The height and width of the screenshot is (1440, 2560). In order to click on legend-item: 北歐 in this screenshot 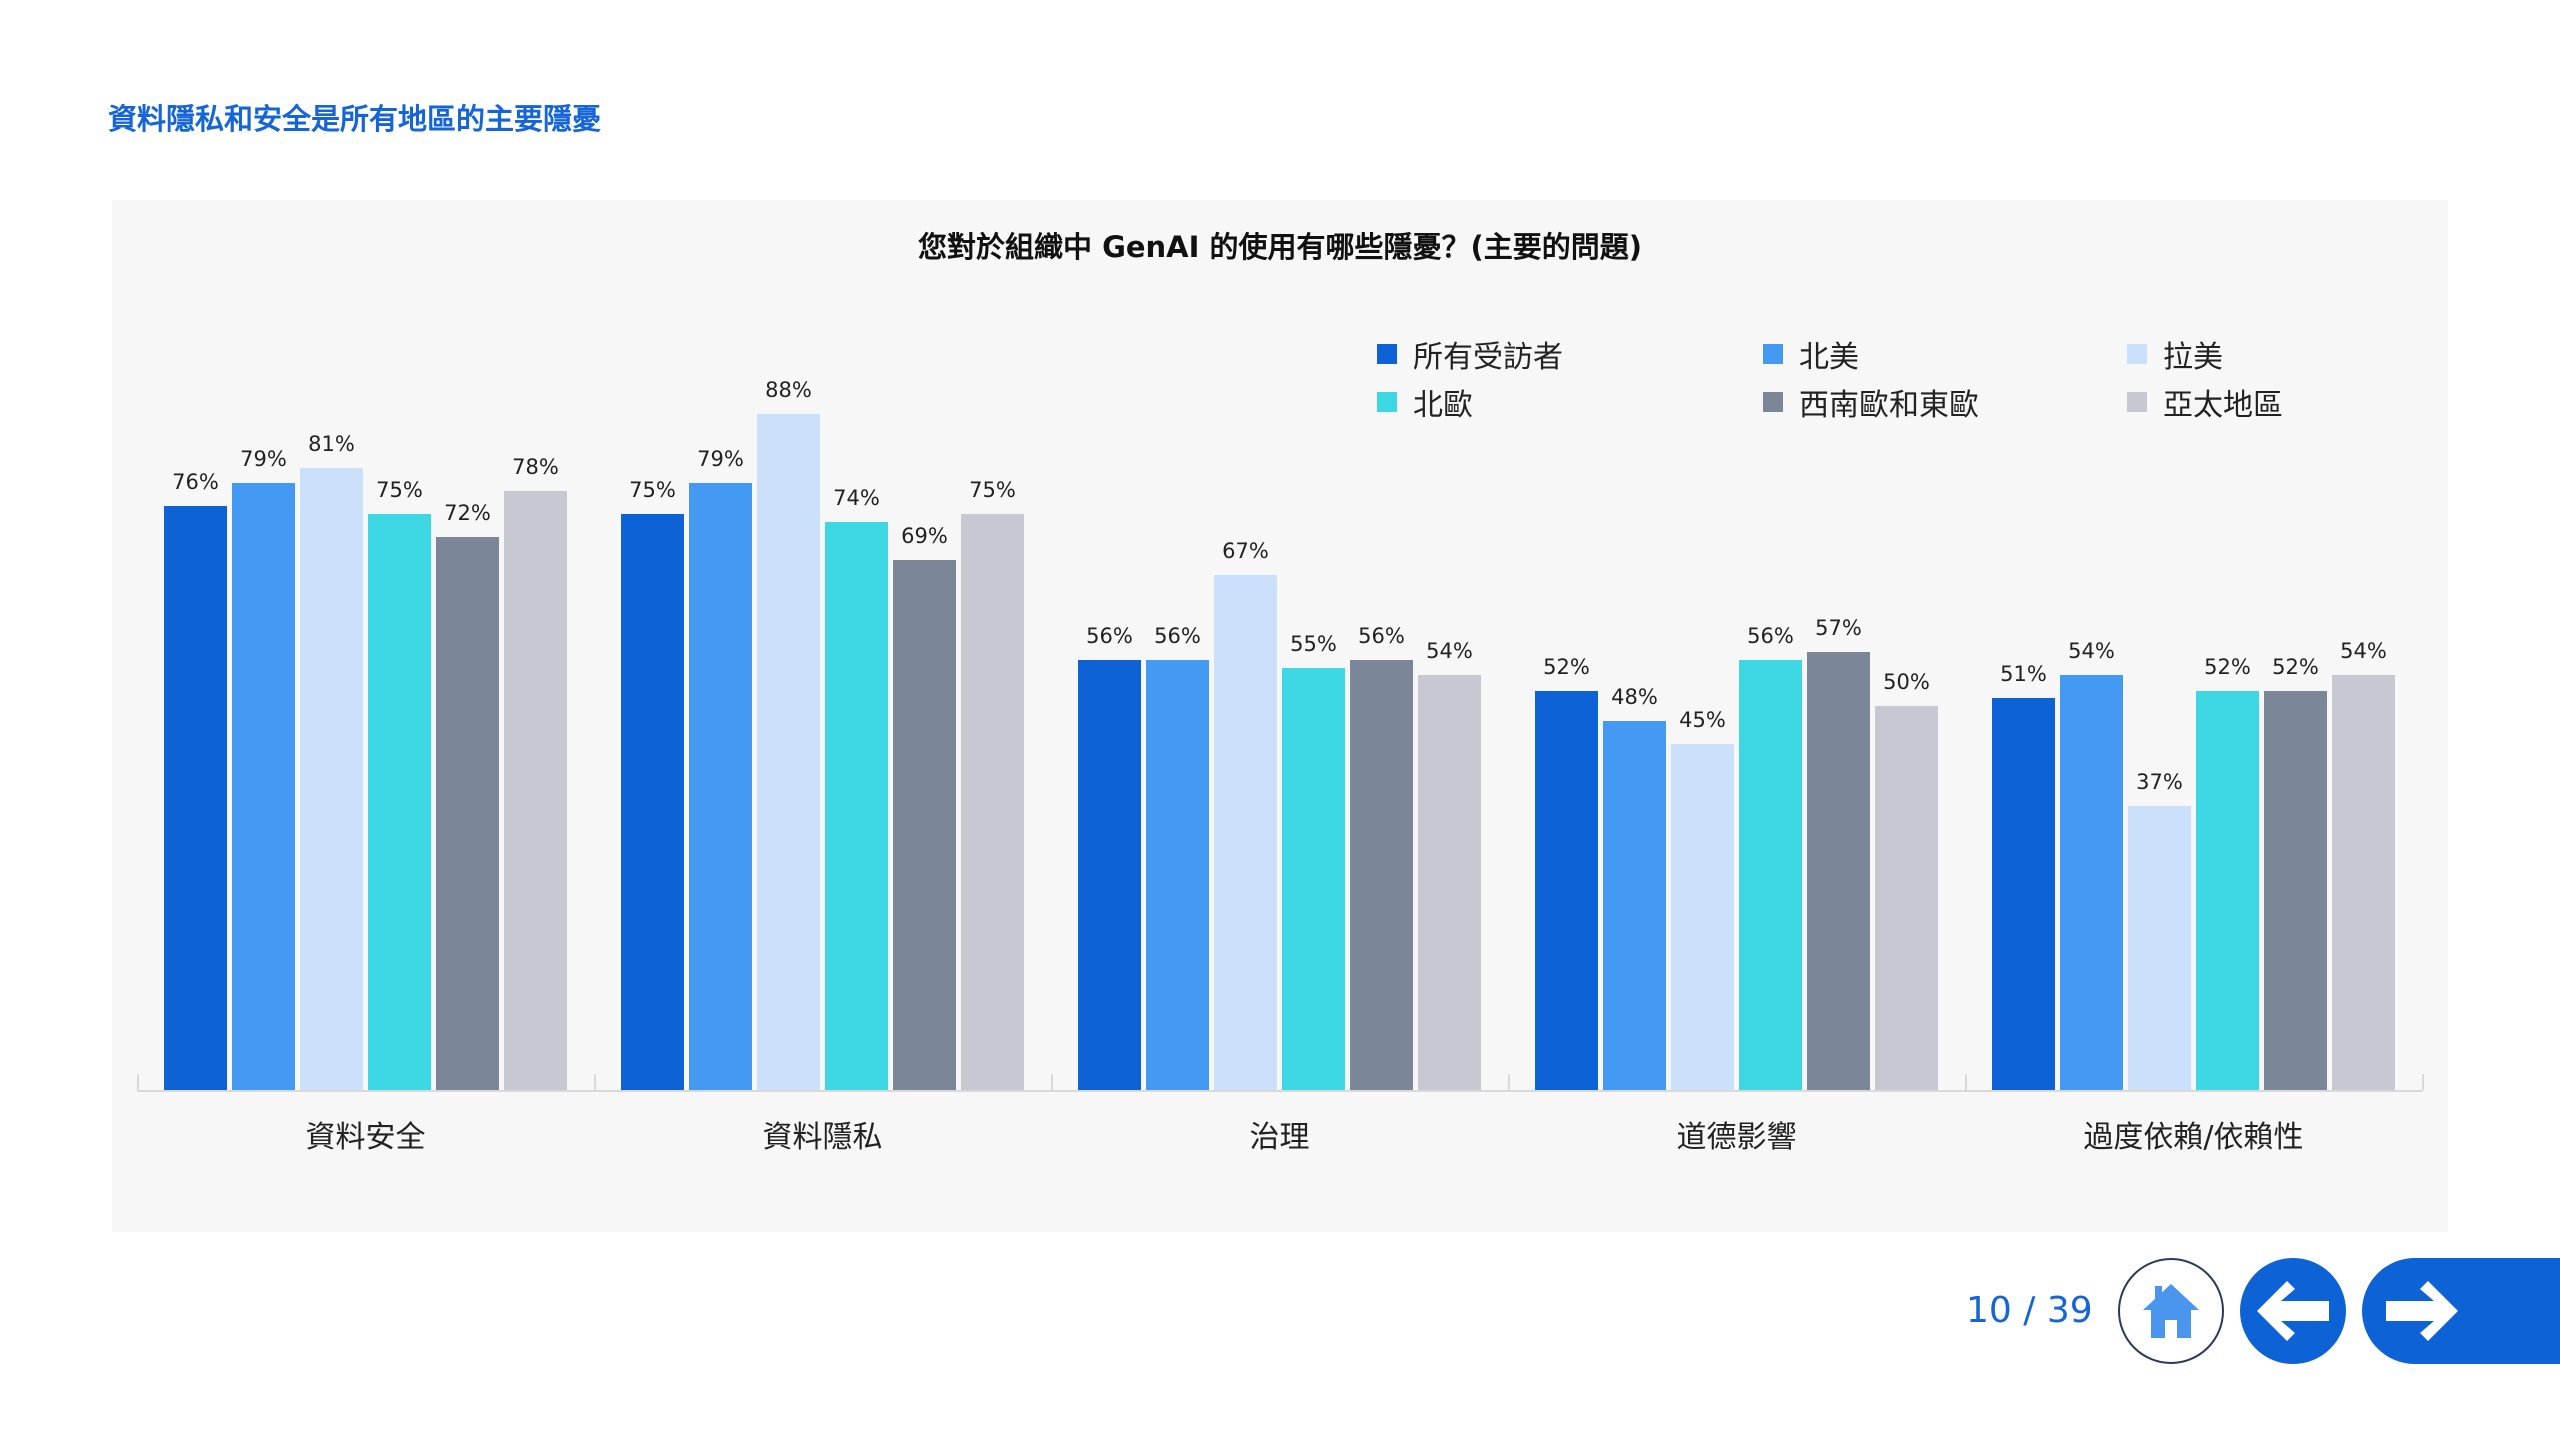, I will do `click(1425, 402)`.